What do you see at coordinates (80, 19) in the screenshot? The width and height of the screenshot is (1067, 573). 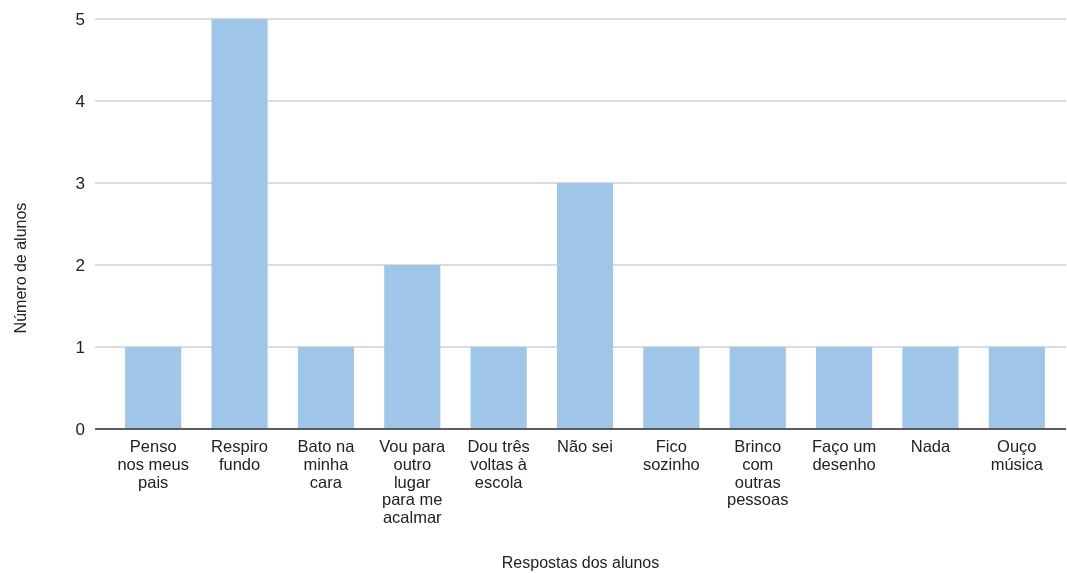 I see `y-tick-label: 5` at bounding box center [80, 19].